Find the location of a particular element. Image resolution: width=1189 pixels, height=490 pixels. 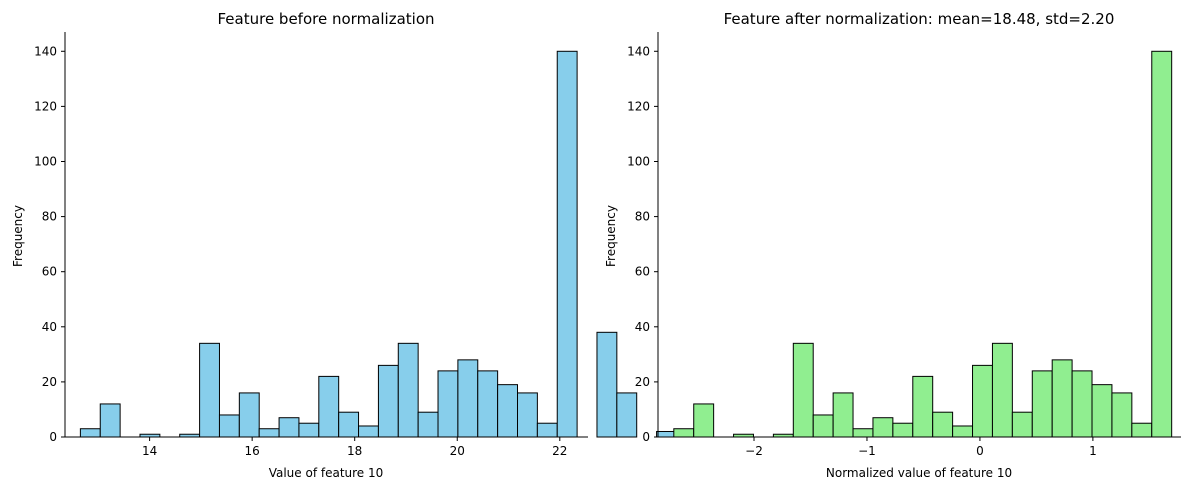

left-y-tick-label: 100 is located at coordinates (45, 161).